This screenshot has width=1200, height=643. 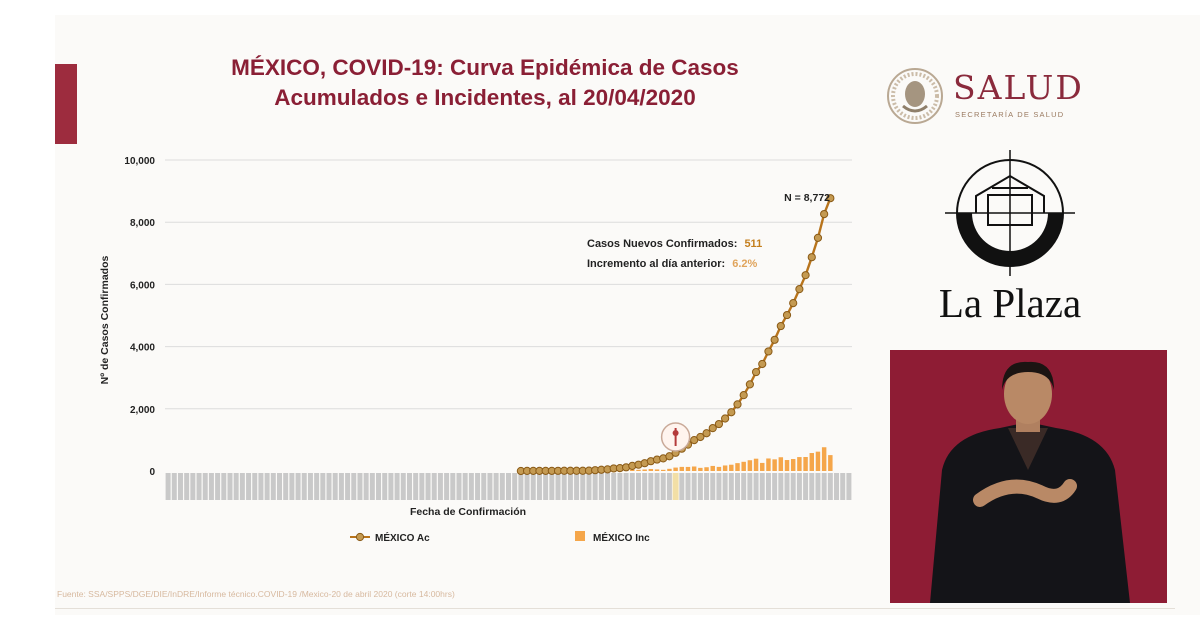 What do you see at coordinates (508, 486) in the screenshot?
I see `x-axis-date-strip` at bounding box center [508, 486].